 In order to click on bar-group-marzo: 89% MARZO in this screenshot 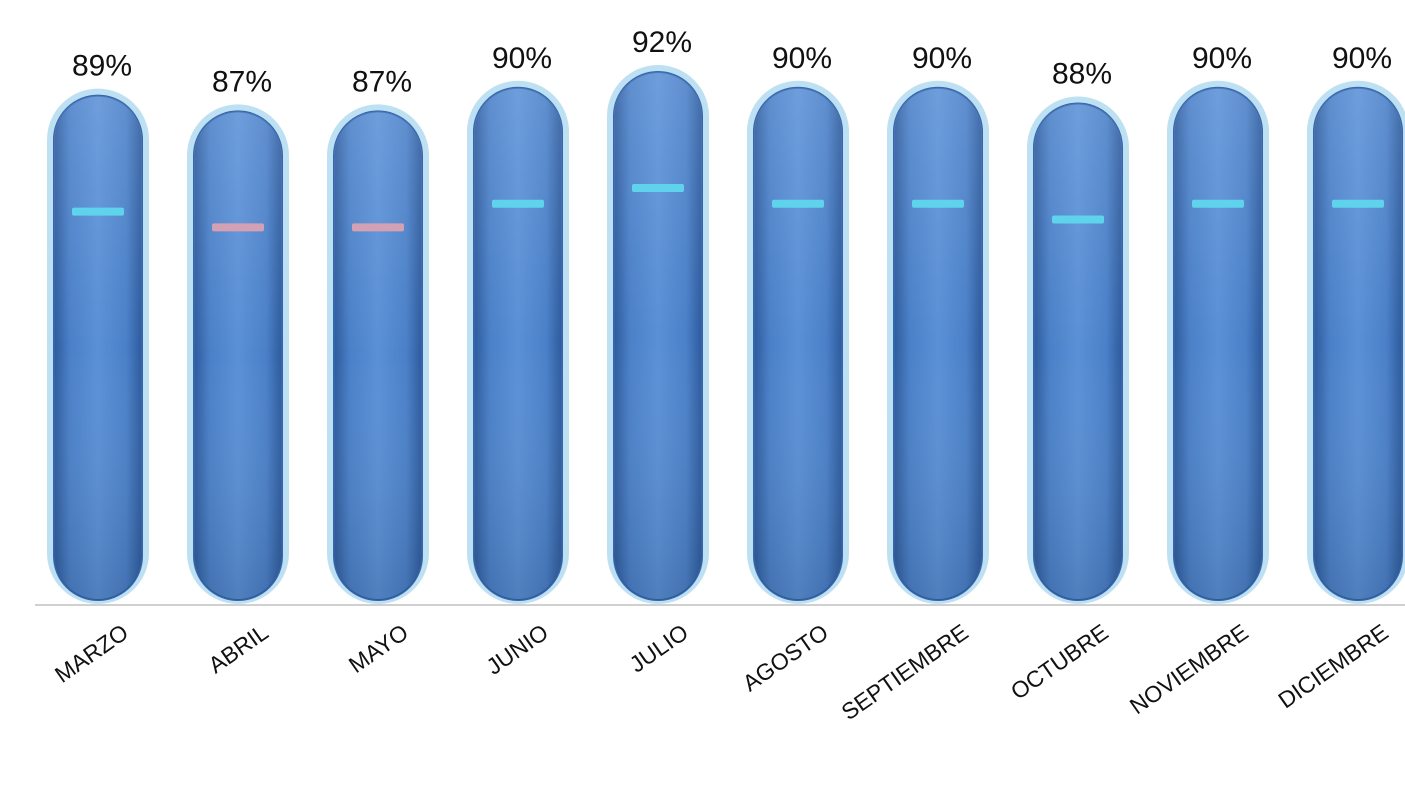, I will do `click(98, 369)`.